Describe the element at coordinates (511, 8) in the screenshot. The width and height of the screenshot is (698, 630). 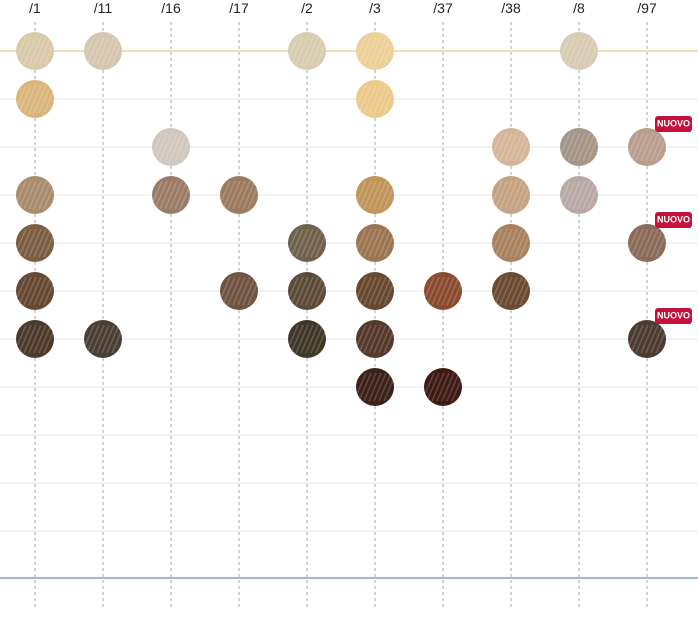
I see `column-header: /38` at that location.